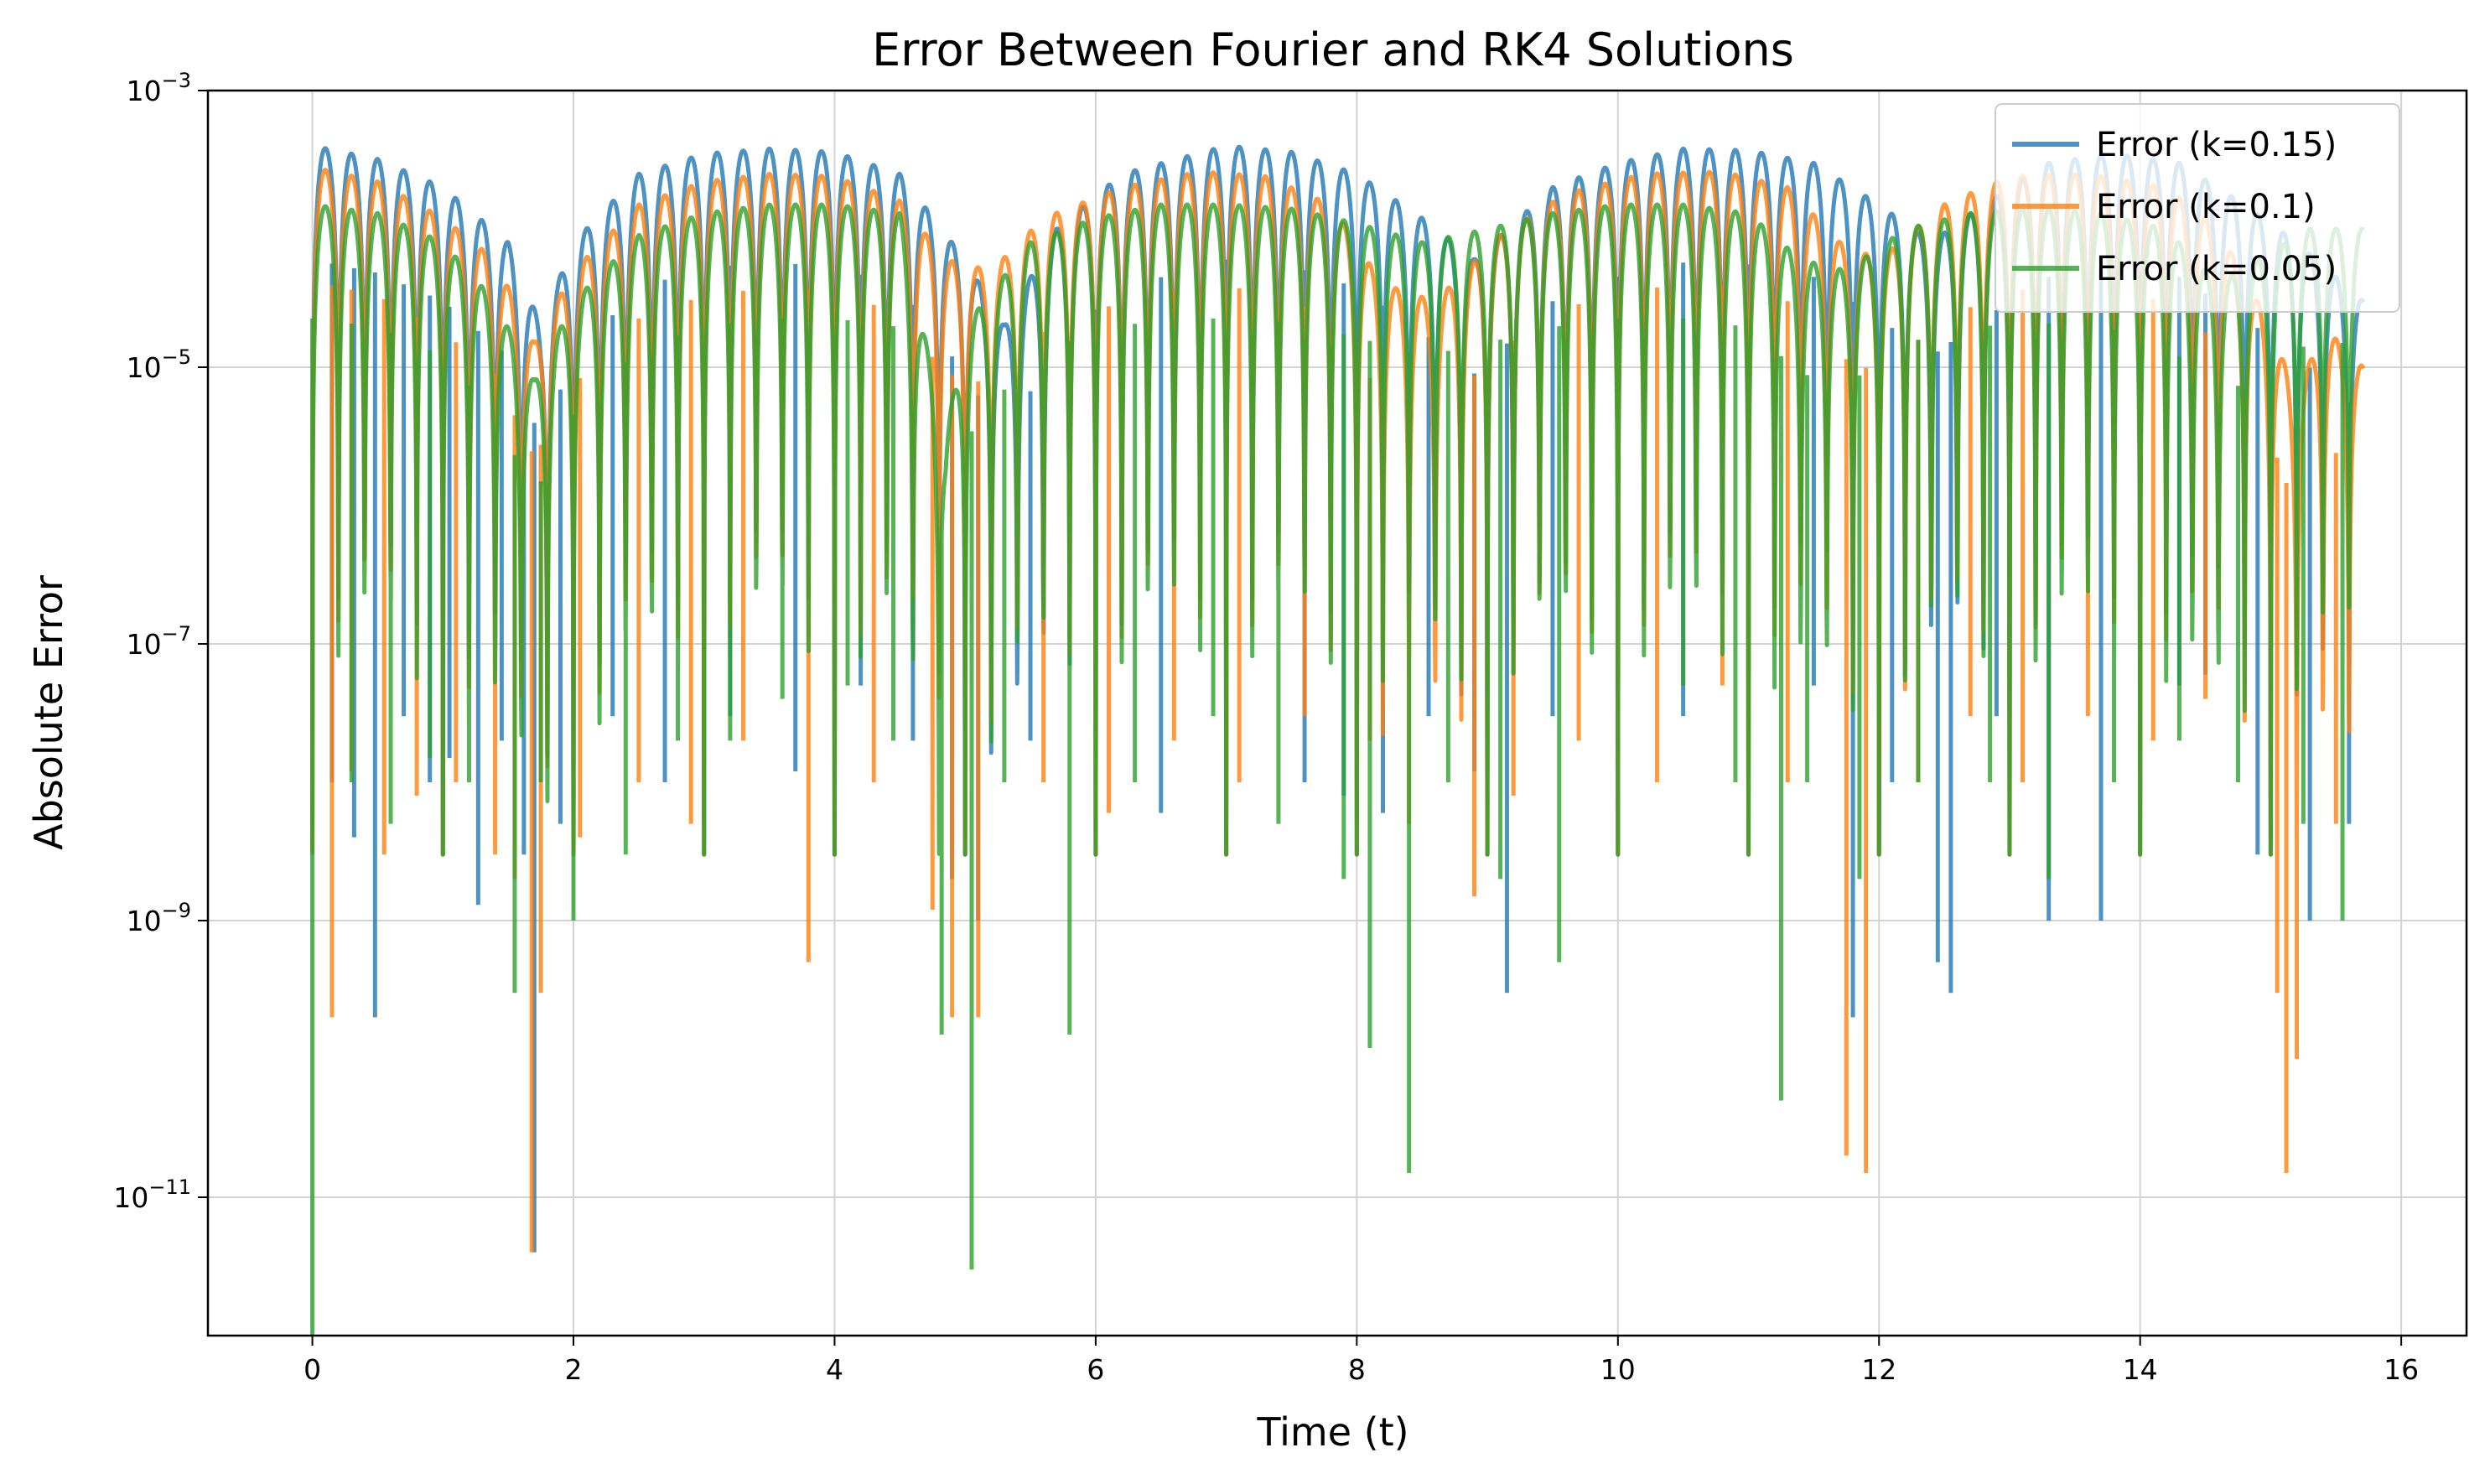  I want to click on x-tick-label: 16, so click(2401, 1369).